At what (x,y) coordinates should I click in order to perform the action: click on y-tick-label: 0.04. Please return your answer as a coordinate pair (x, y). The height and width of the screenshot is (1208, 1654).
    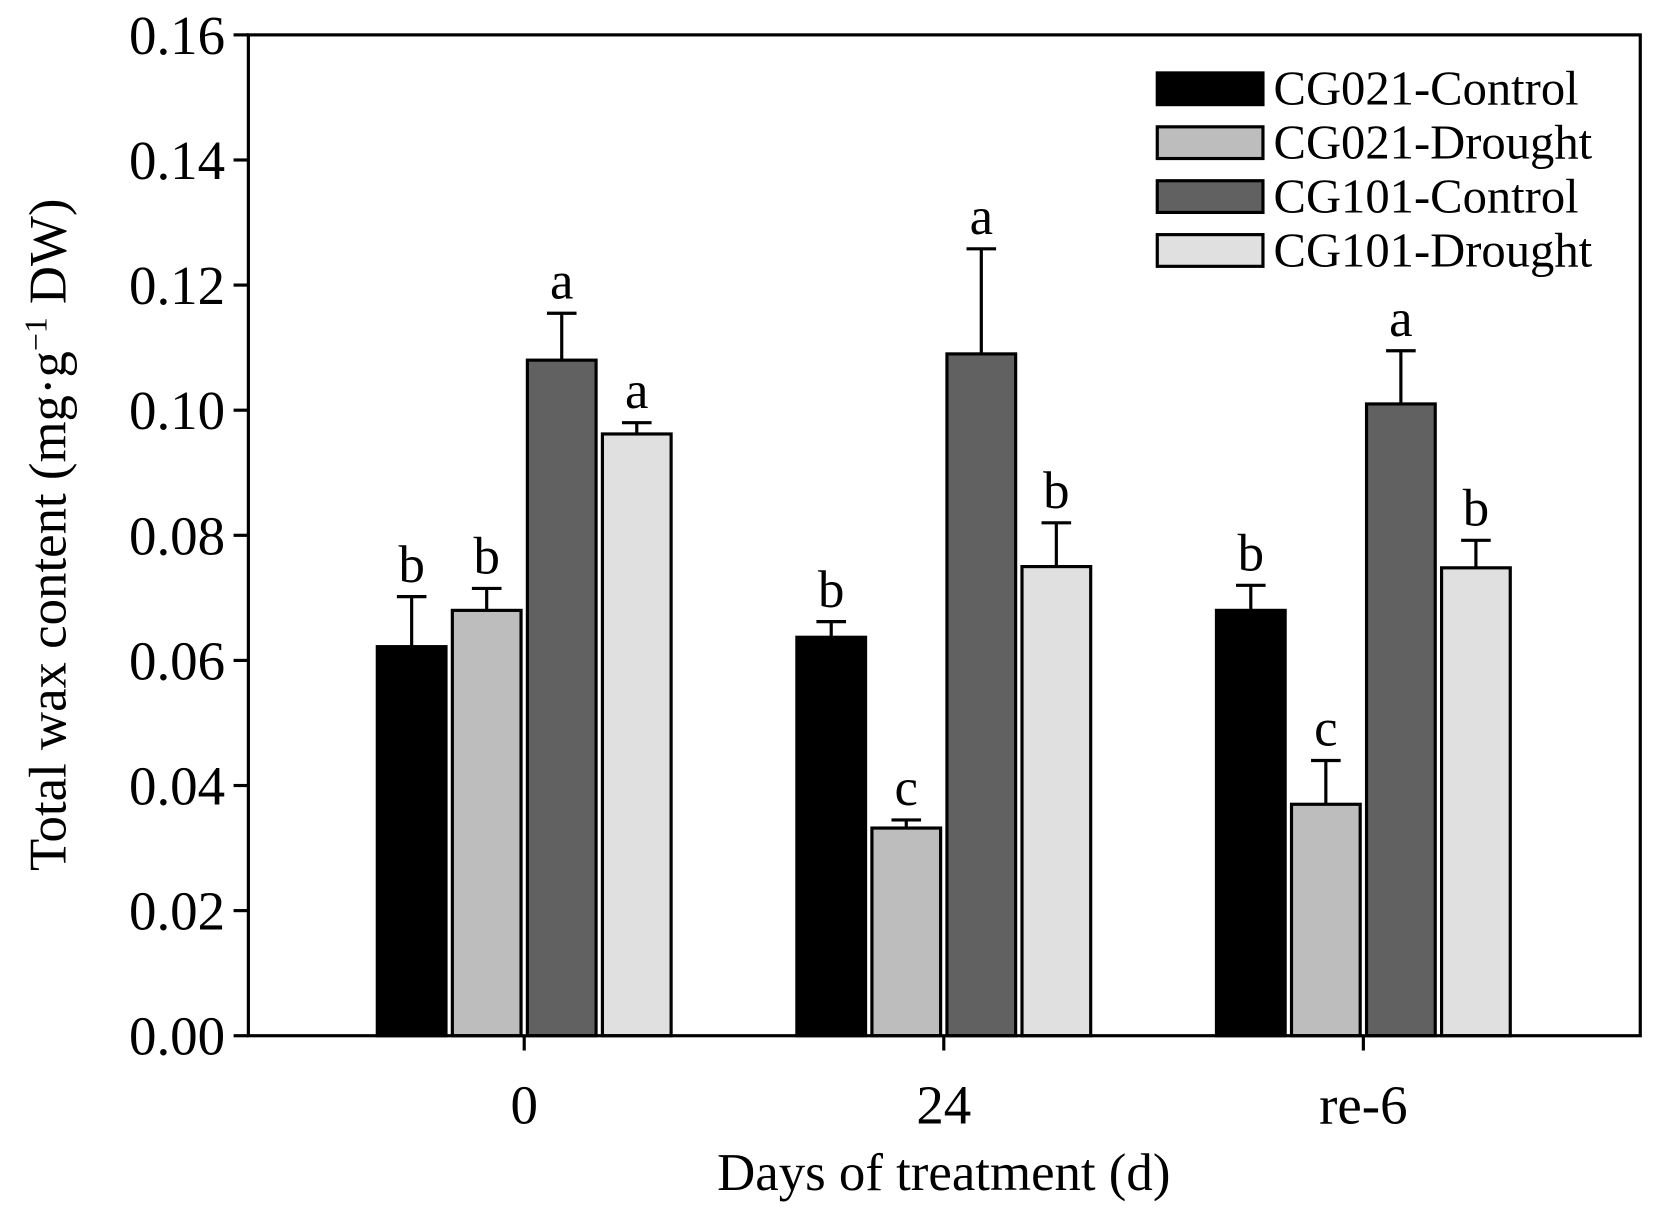
    Looking at the image, I should click on (177, 786).